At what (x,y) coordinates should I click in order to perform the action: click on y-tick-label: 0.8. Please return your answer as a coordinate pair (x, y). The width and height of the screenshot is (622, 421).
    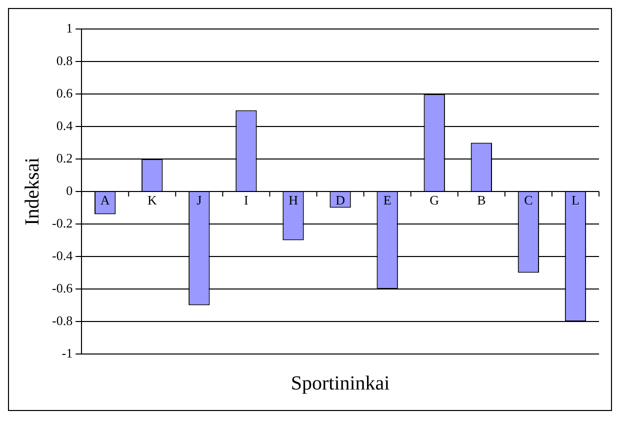
    Looking at the image, I should click on (64, 60).